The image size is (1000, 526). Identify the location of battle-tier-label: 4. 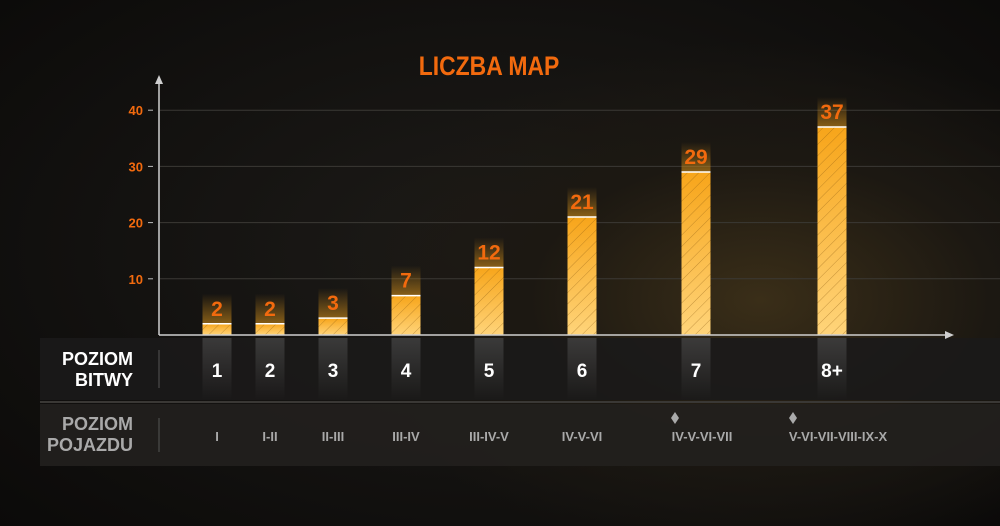
(406, 371).